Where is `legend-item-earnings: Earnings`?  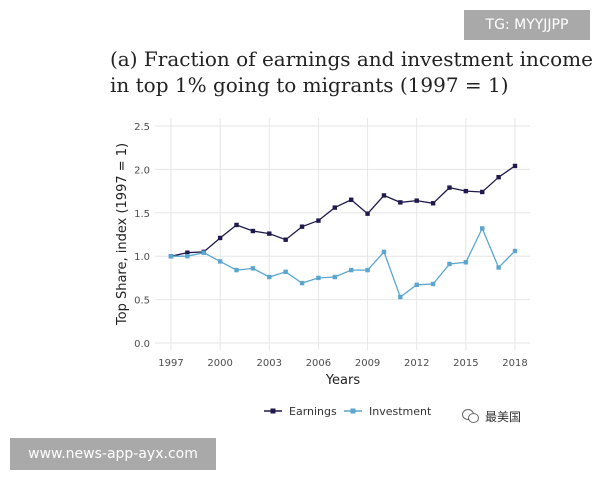
legend-item-earnings: Earnings is located at coordinates (300, 411).